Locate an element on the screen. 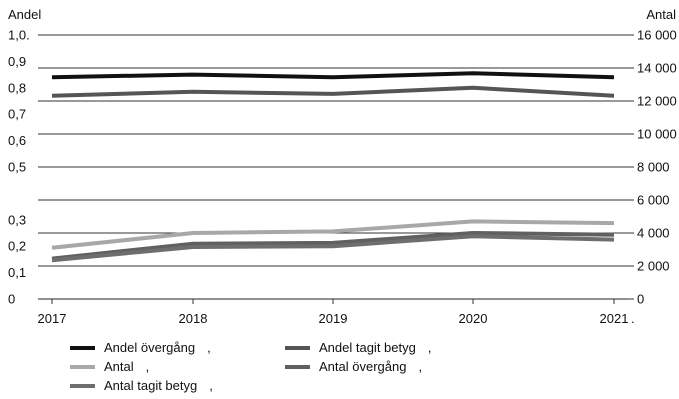 This screenshot has height=399, width=679. series-line-andel-tagit-betyg is located at coordinates (333, 91).